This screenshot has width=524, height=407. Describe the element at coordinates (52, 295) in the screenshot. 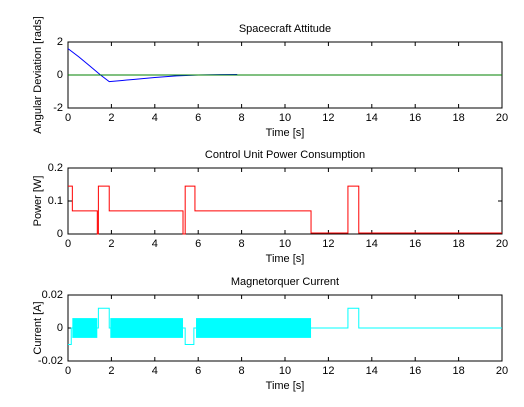

I see `y-tick-label: 0.02` at that location.